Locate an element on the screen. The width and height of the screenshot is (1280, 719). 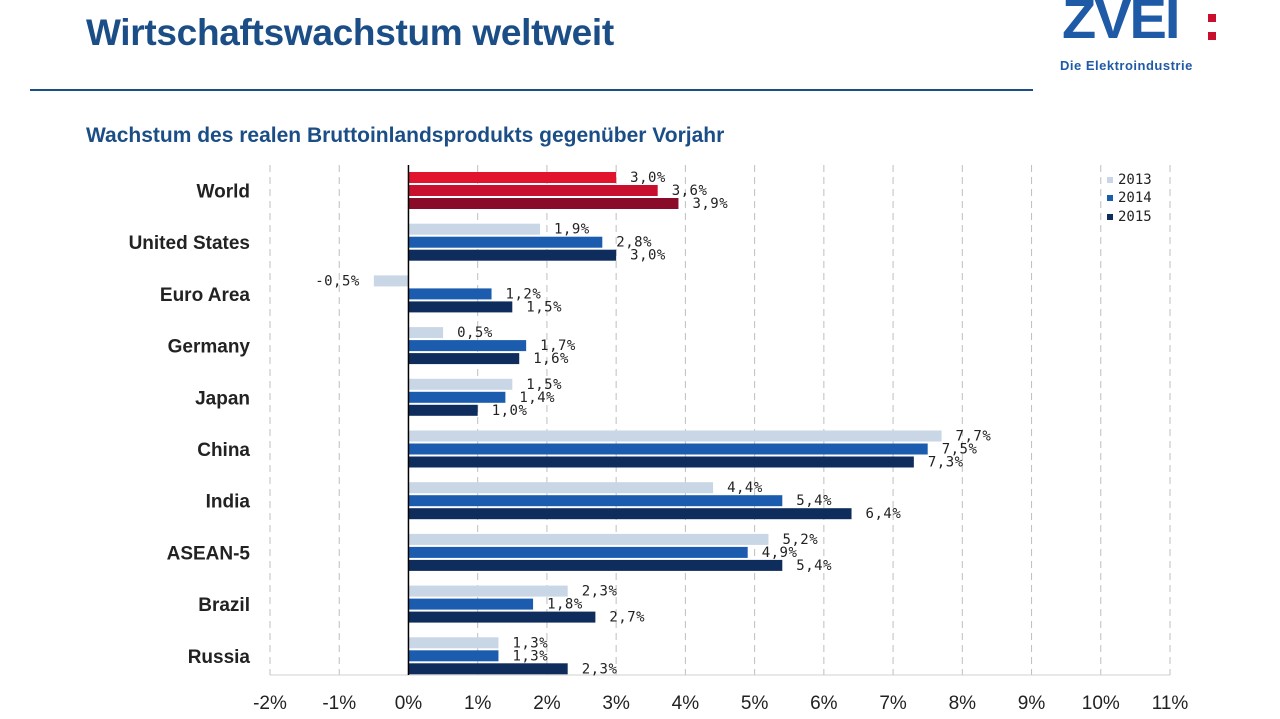
slide-title: Wirtschaftswachstum weltweit is located at coordinates (350, 32).